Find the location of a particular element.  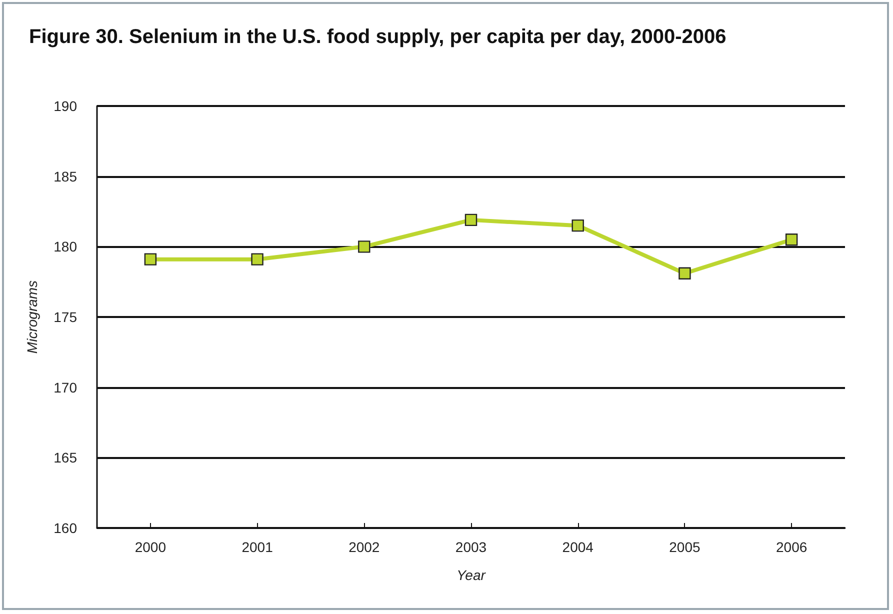

y-axis-title: Micrograms is located at coordinates (32, 317).